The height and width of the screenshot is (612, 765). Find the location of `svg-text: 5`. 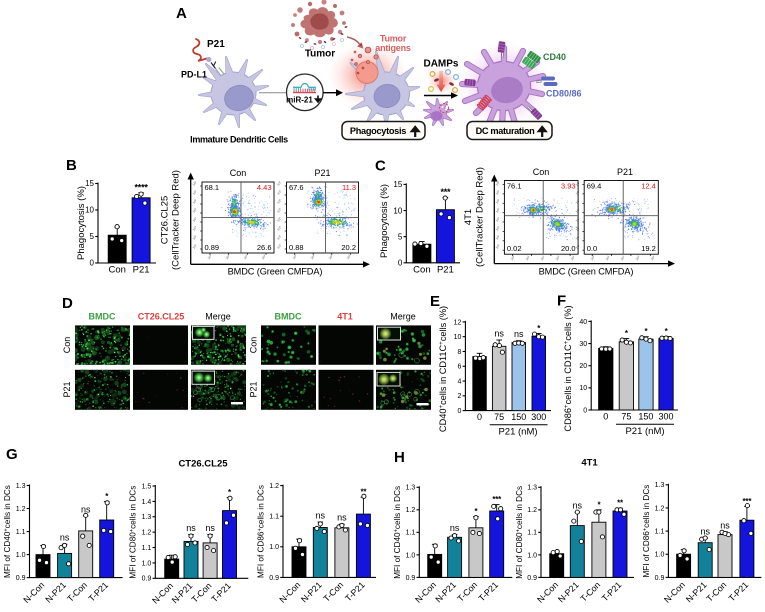

svg-text: 5 is located at coordinates (400, 236).